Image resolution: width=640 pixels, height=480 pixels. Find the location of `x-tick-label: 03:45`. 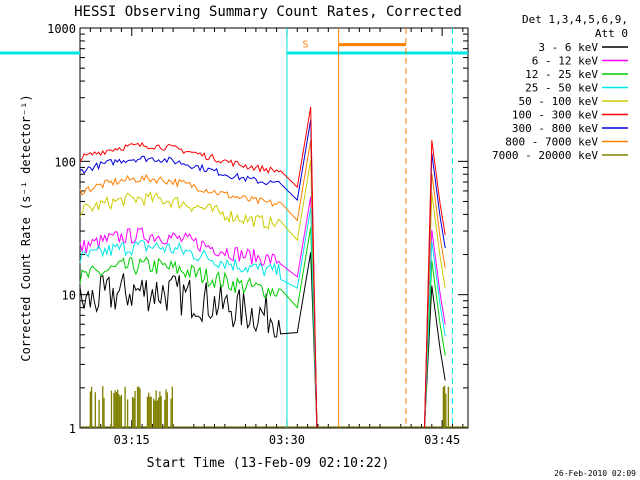

x-tick-label: 03:45 is located at coordinates (442, 440).